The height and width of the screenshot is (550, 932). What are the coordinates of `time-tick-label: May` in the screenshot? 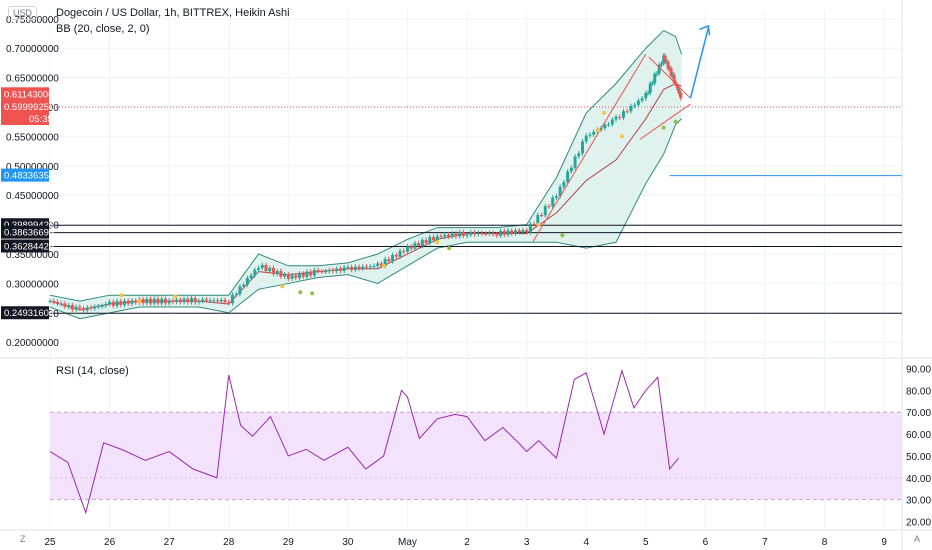 It's located at (407, 542).